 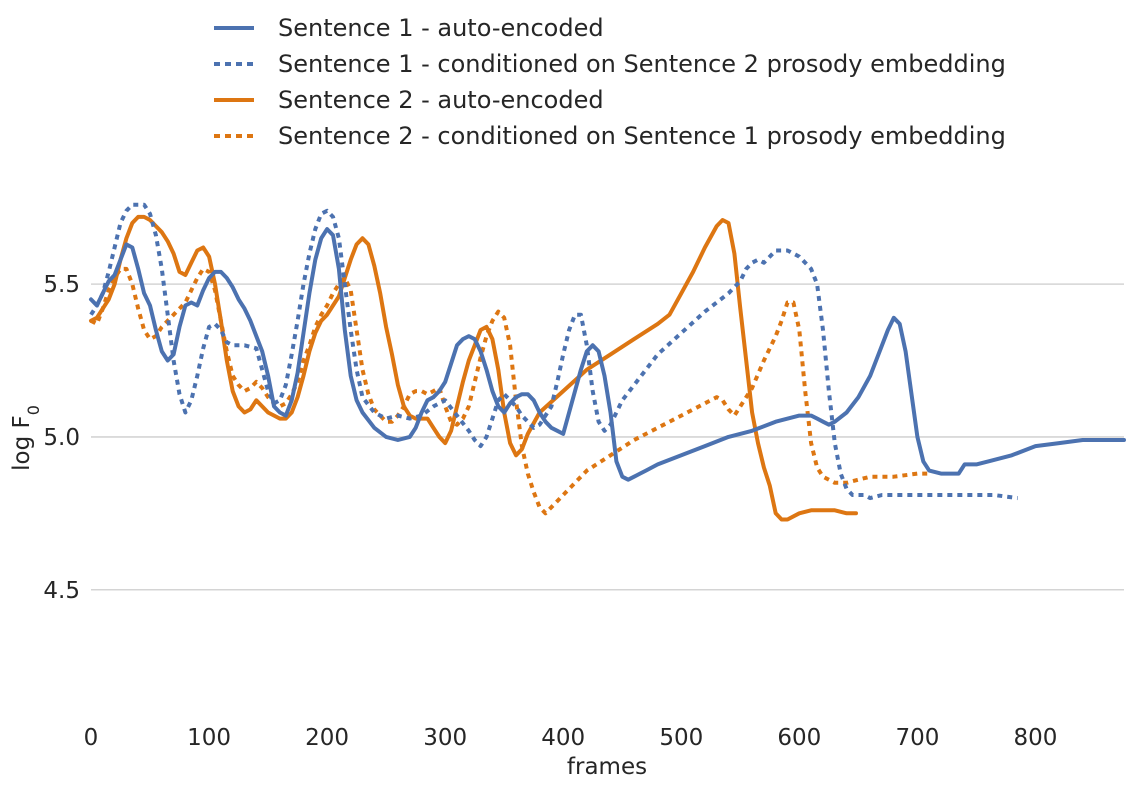 I want to click on x-tick-label: 200, so click(x=327, y=738).